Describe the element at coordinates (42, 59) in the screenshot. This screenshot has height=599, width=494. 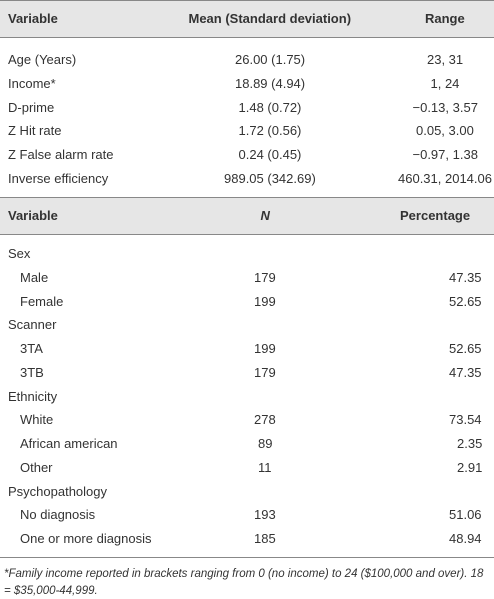
I see `row-label: Age (Years)` at that location.